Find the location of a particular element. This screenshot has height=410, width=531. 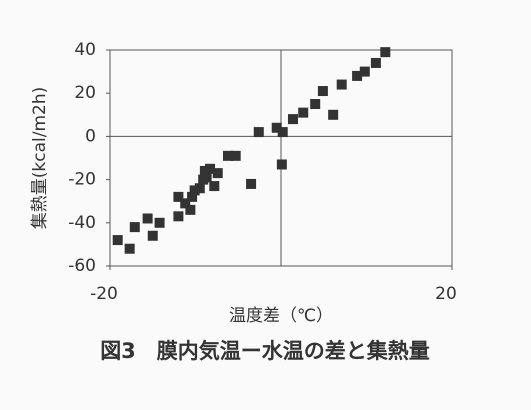

y-tick-label: -40 is located at coordinates (82, 223).